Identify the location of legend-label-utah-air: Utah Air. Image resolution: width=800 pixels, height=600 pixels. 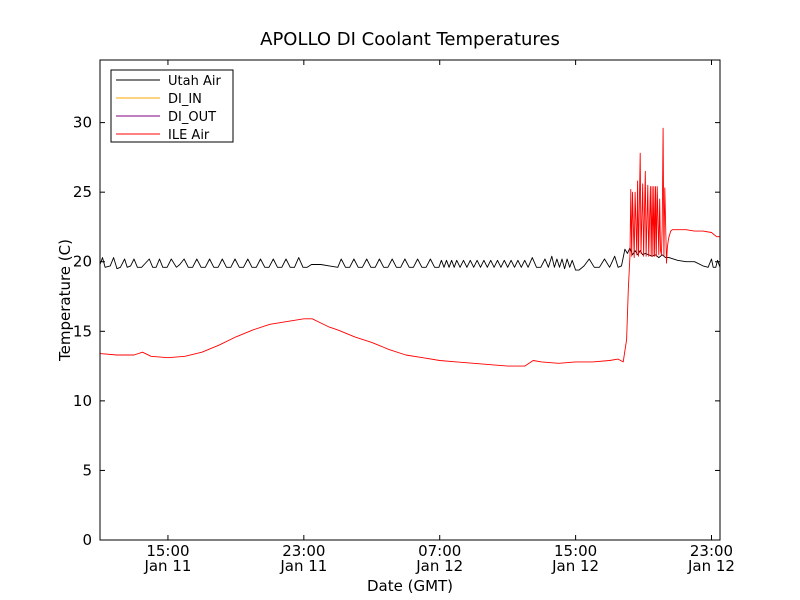
(194, 81).